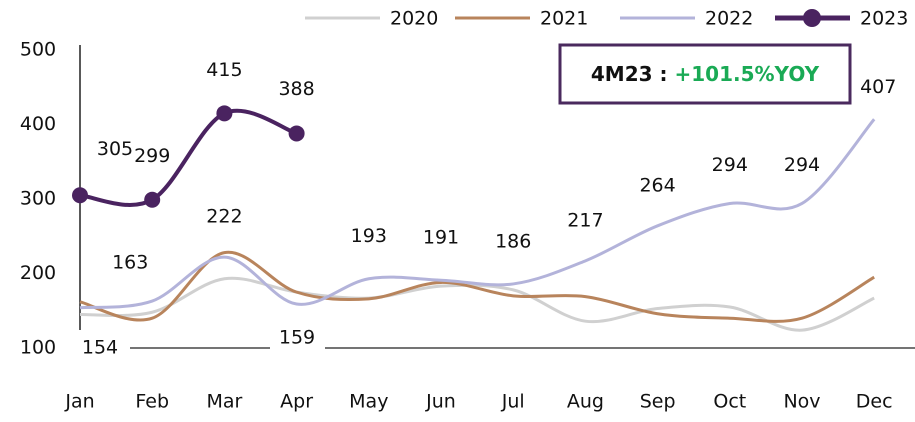  I want to click on y-tick-label: 100, so click(38, 348).